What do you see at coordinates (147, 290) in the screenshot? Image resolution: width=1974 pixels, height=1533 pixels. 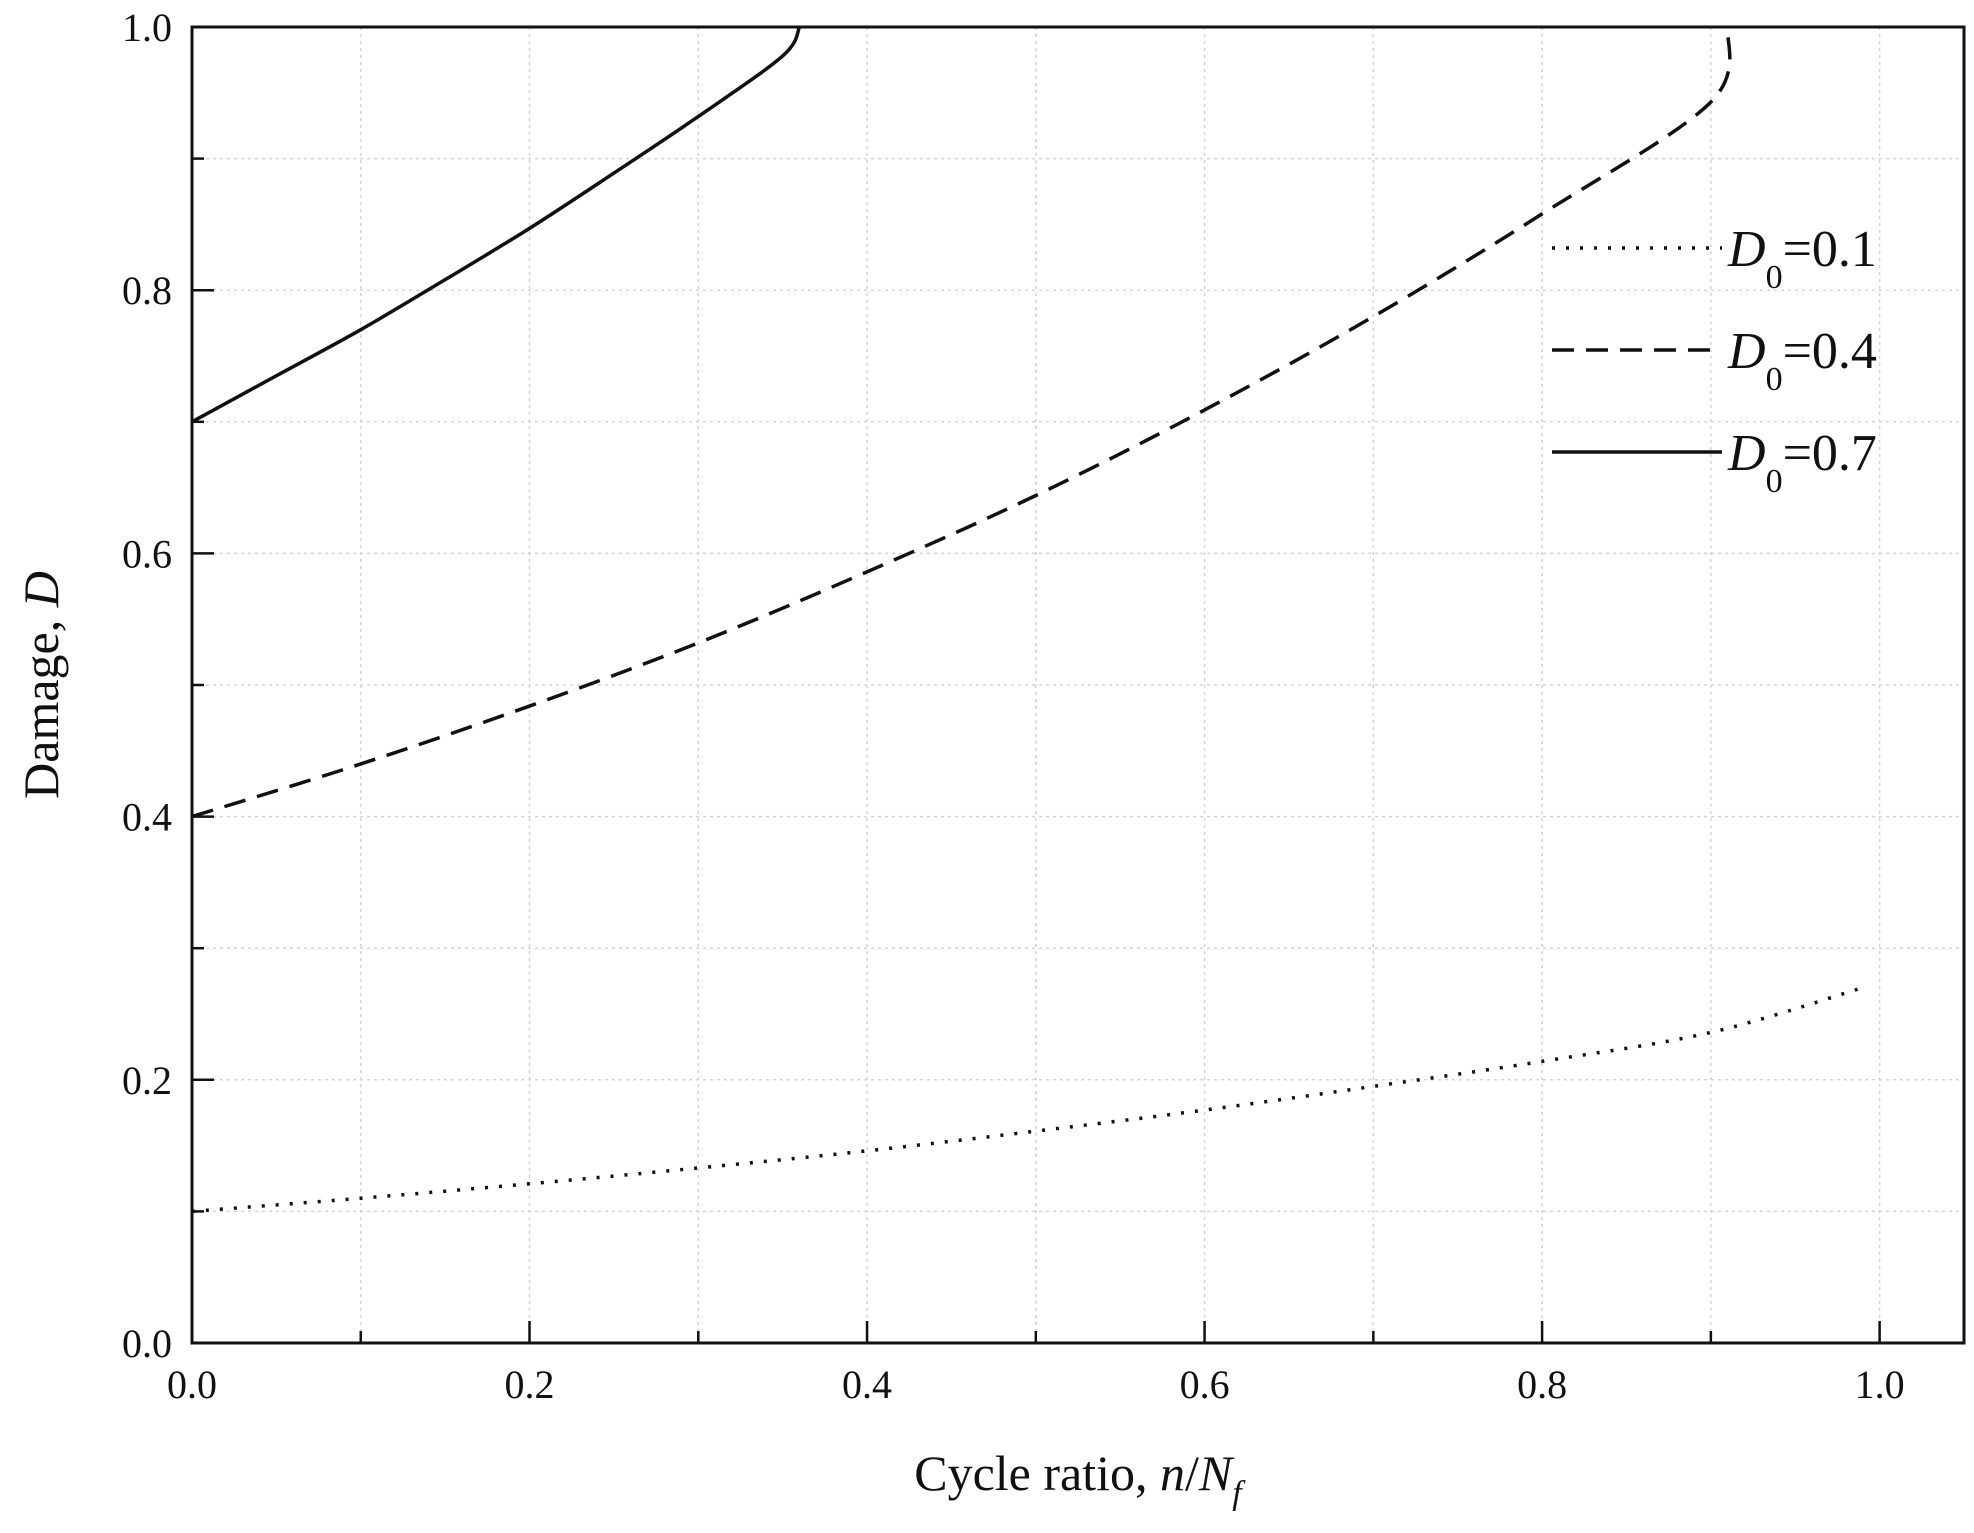 I see `y-tick-label: 0.8` at bounding box center [147, 290].